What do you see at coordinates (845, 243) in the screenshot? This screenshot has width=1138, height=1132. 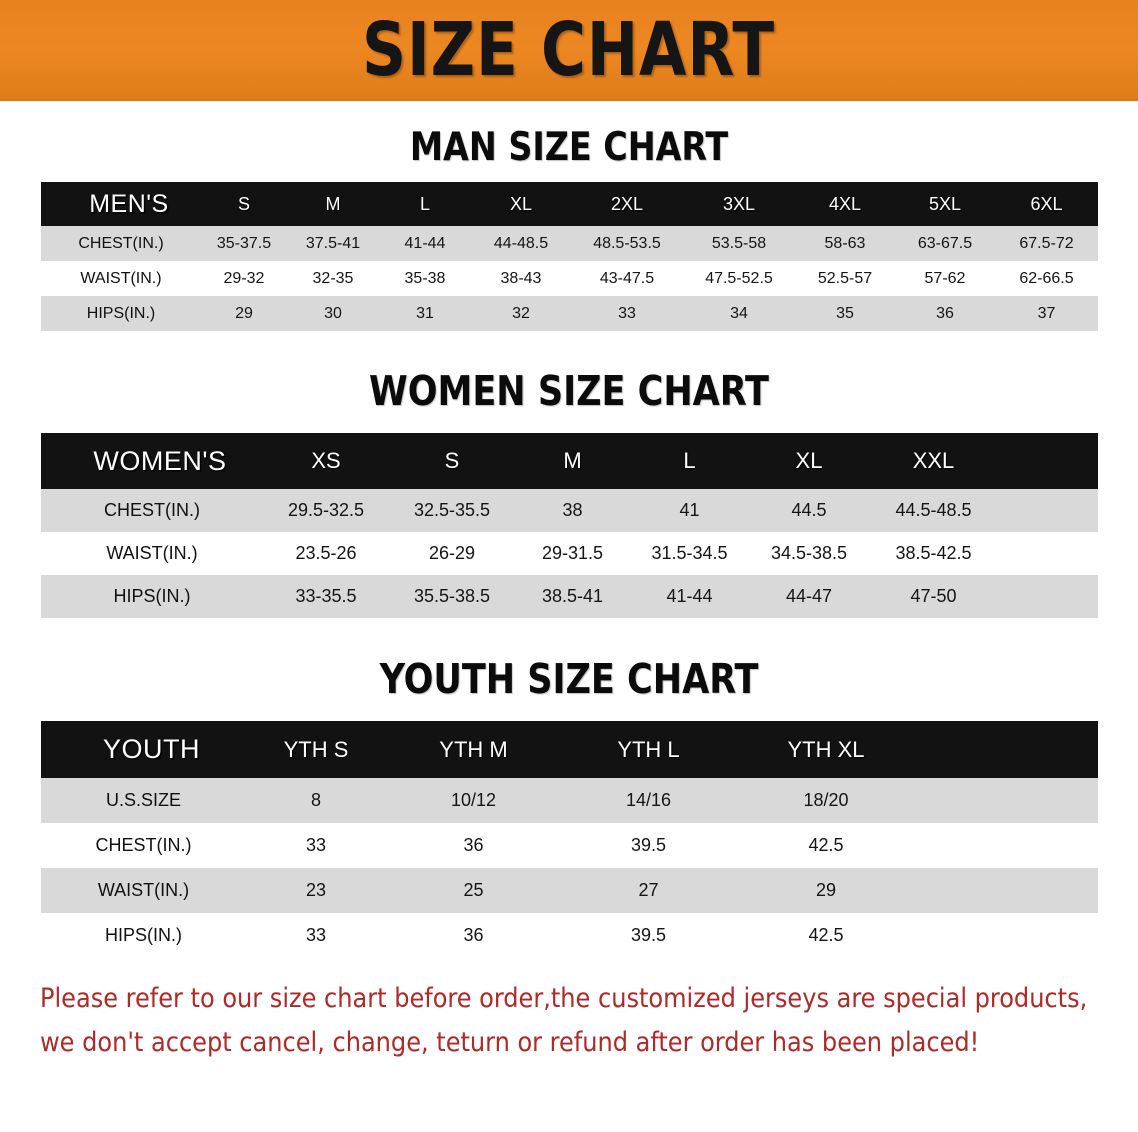 I see `man-chest-4xl: 58-63` at bounding box center [845, 243].